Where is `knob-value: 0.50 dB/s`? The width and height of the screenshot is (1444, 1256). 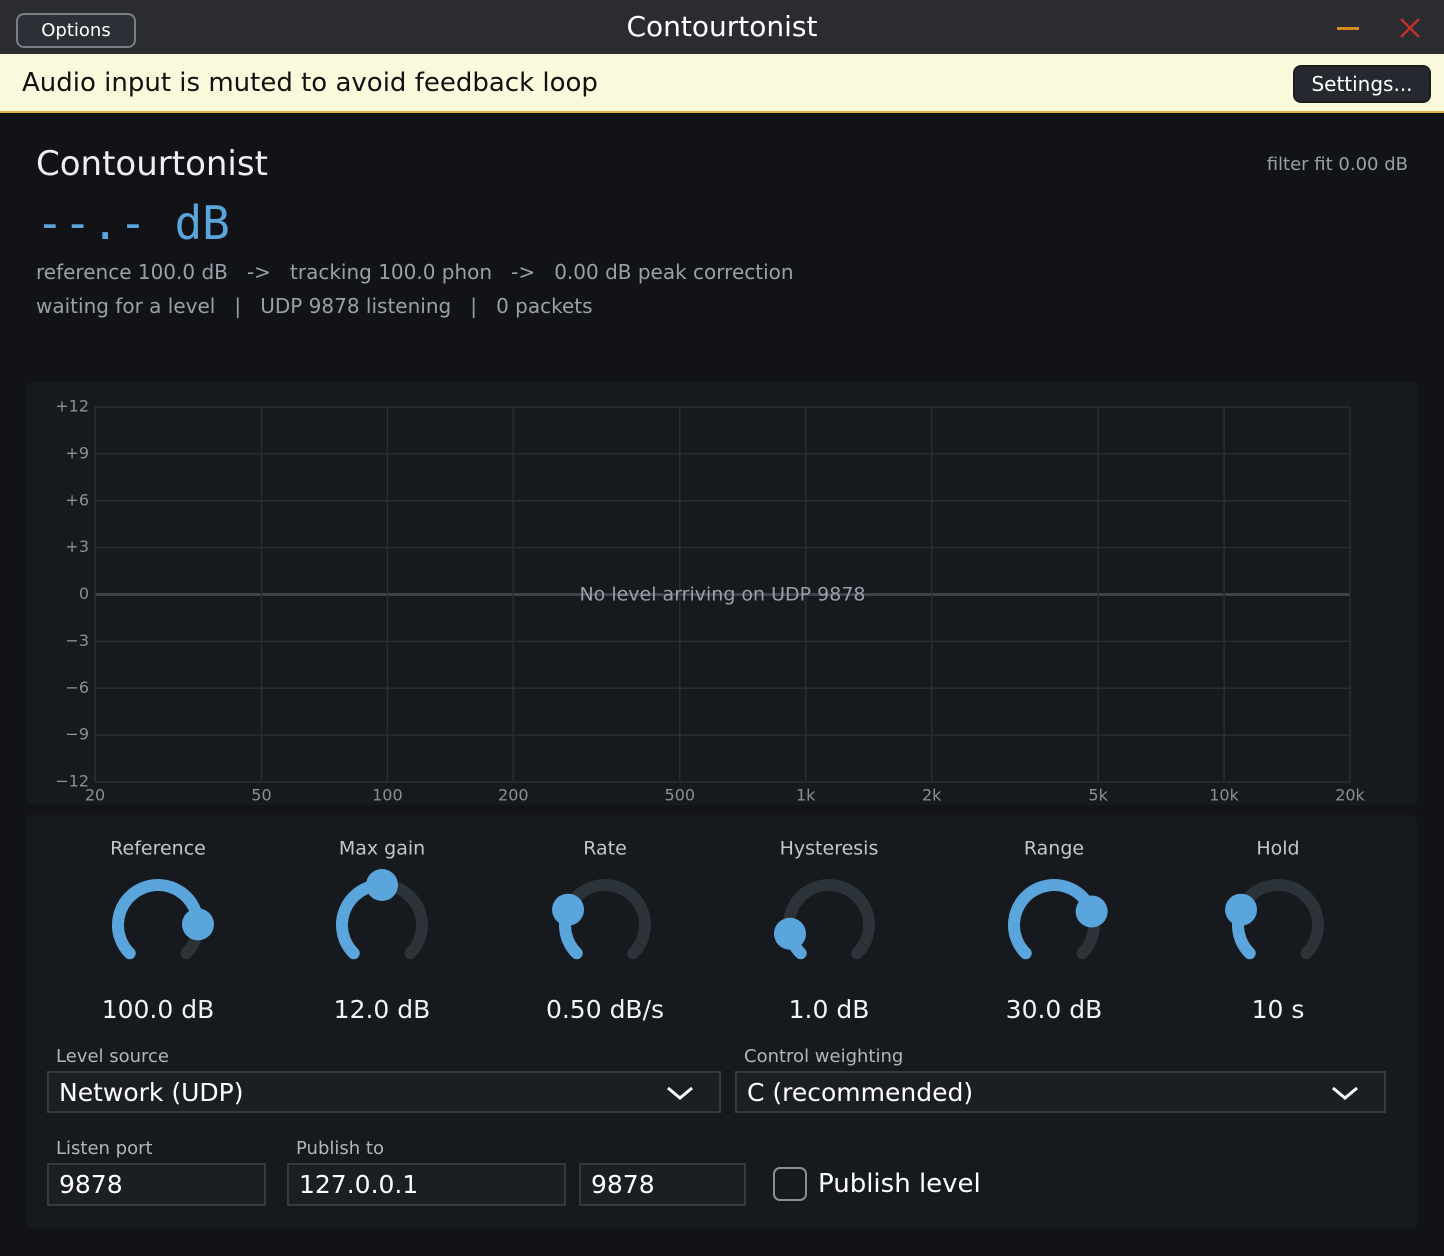
knob-value: 0.50 dB/s is located at coordinates (605, 1009).